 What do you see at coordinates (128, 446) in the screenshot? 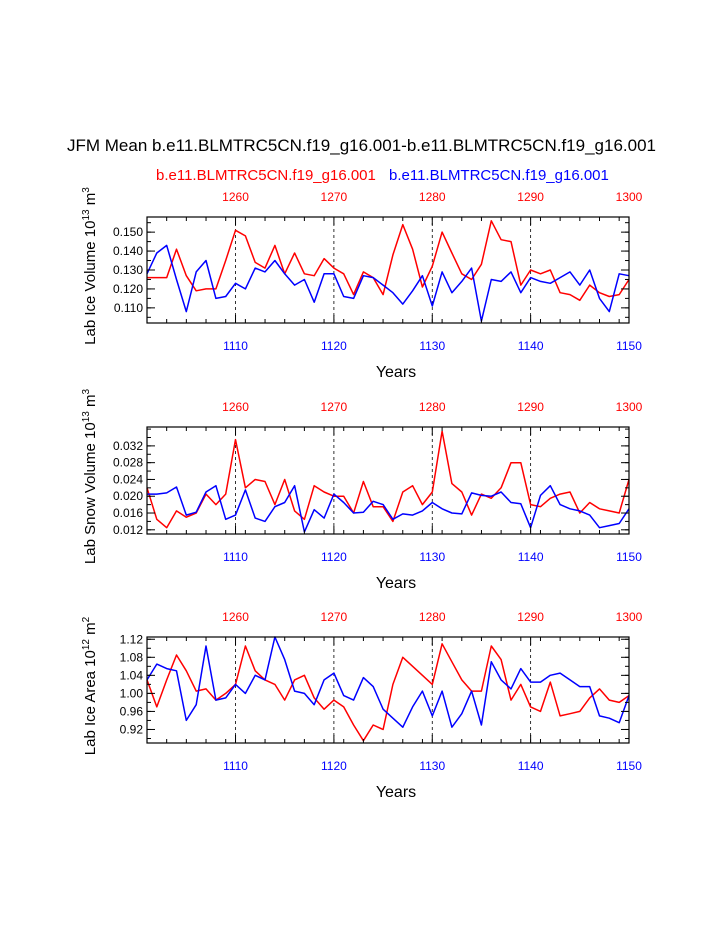
I see `ytick-label: 0.032` at bounding box center [128, 446].